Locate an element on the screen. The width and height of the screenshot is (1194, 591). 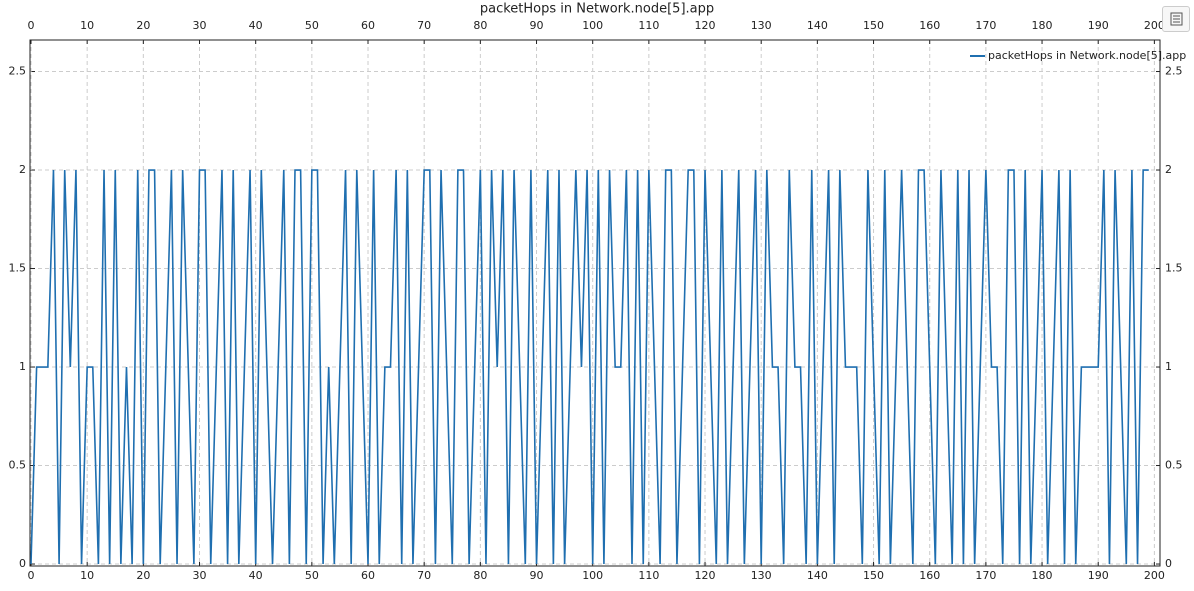
legend-toggle-button is located at coordinates (1176, 19).